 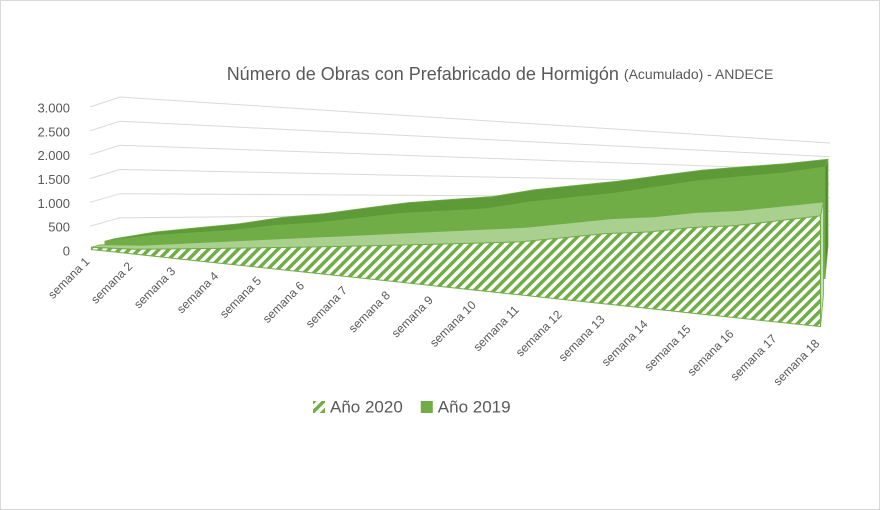 I want to click on y-tick-label: 500, so click(x=59, y=227).